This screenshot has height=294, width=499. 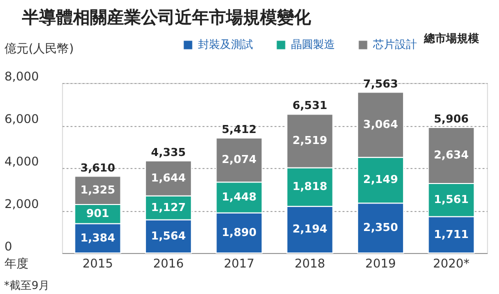 I want to click on data-label: 1,818, so click(x=310, y=187).